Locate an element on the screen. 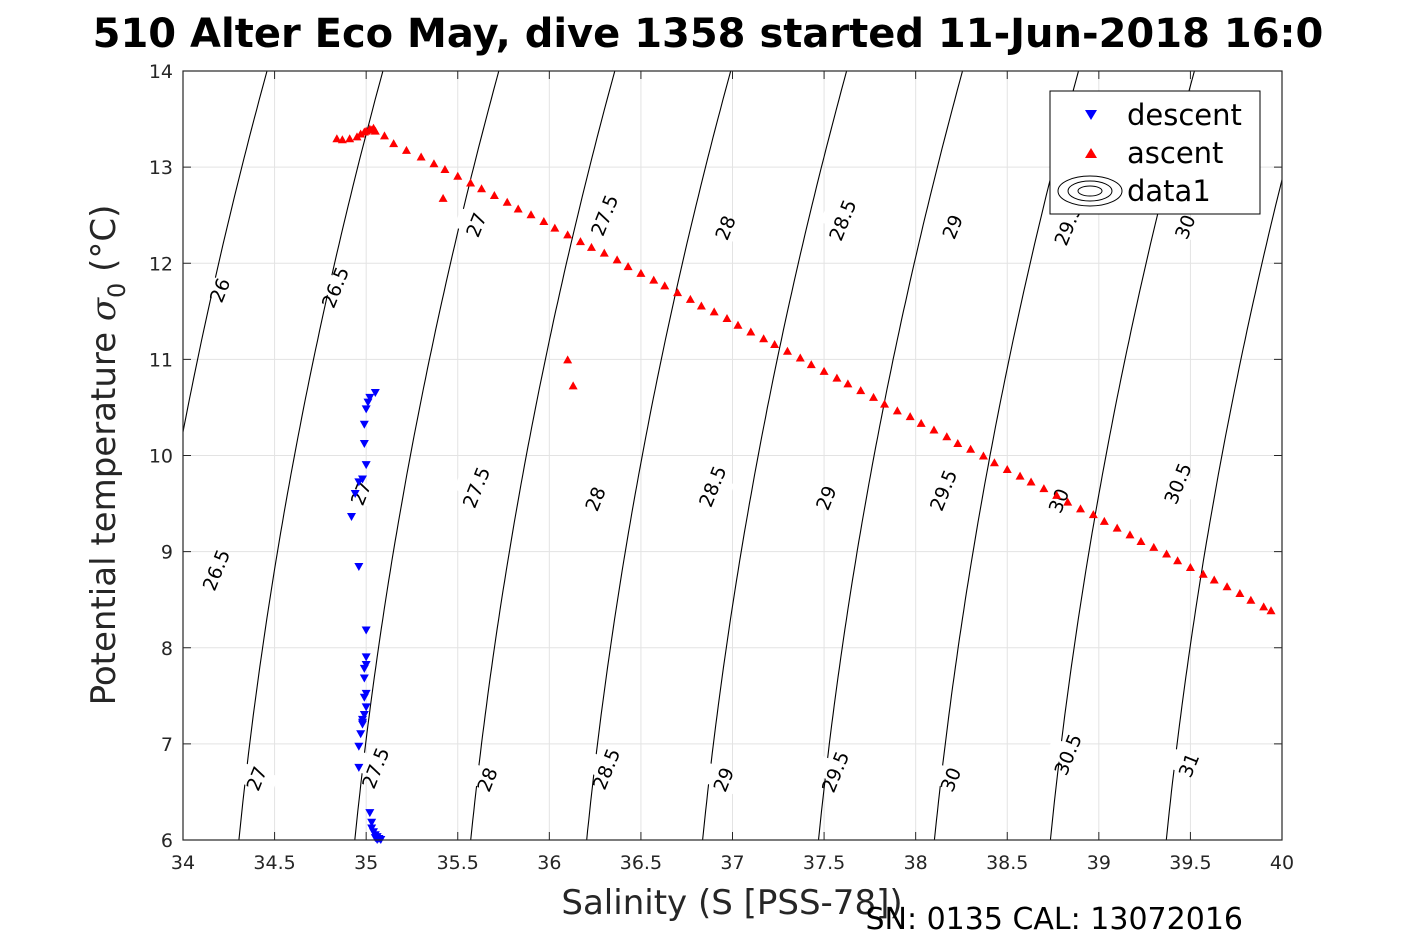  serial-calibration-footer: SN: 0135 CAL: 13072016 is located at coordinates (1054, 919).